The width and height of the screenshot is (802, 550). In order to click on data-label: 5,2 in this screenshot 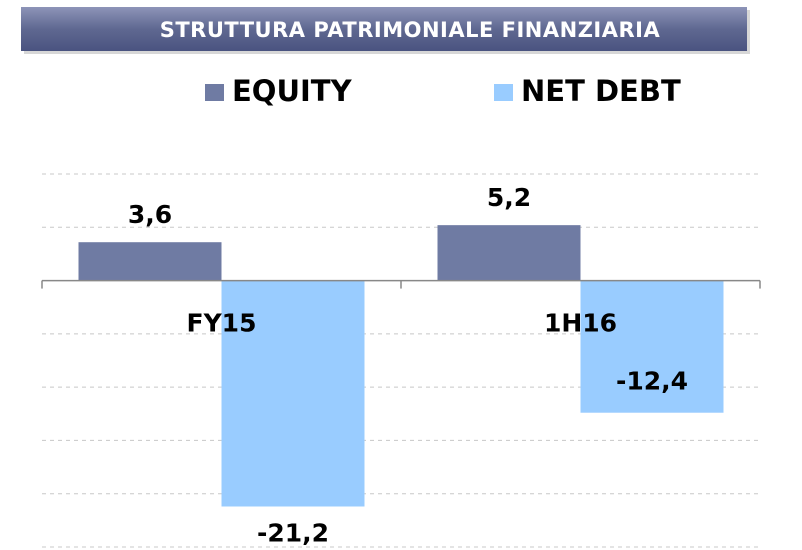, I will do `click(509, 197)`.